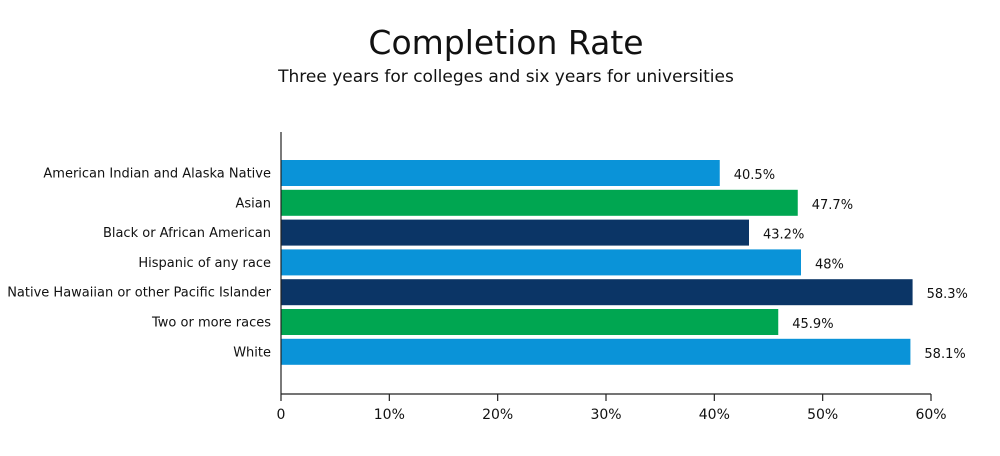 Image resolution: width=1000 pixels, height=456 pixels. What do you see at coordinates (754, 175) in the screenshot?
I see `value-label: 40.5%` at bounding box center [754, 175].